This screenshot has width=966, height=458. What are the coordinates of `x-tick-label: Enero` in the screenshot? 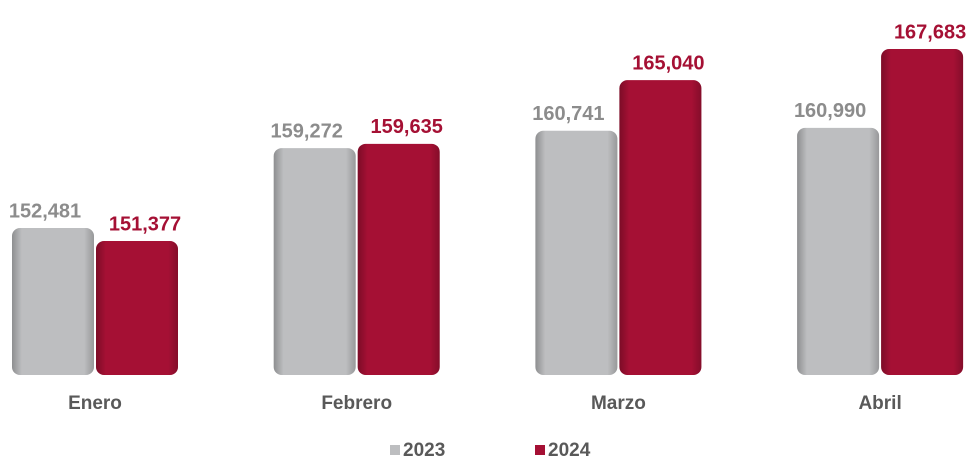 It's located at (95, 403).